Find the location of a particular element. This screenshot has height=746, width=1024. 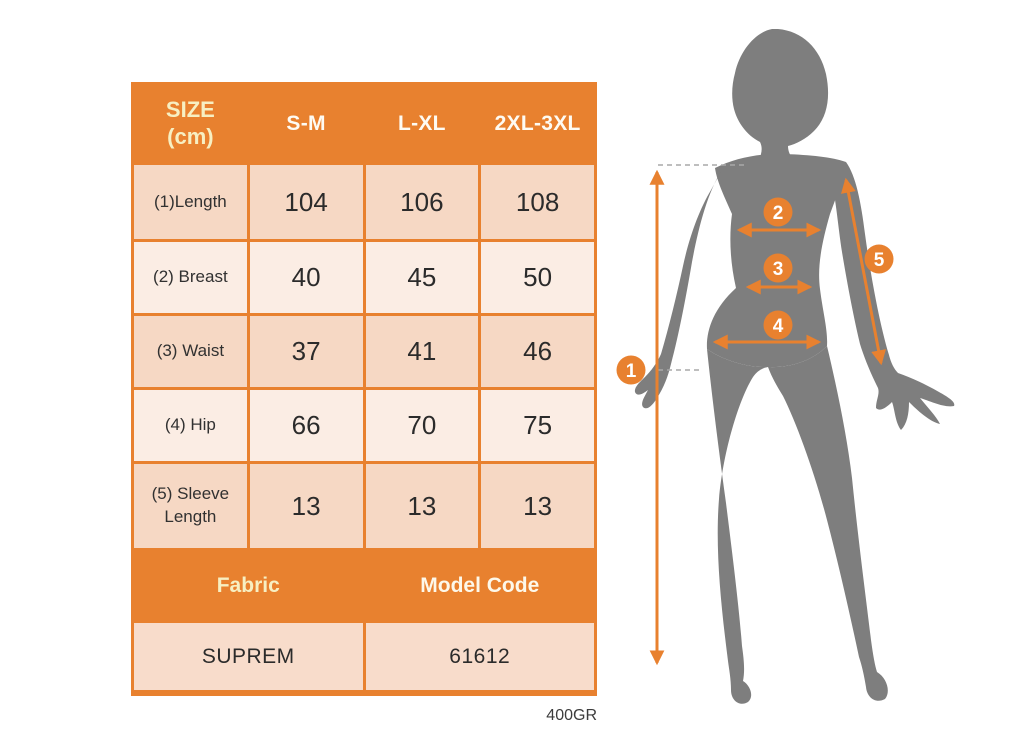

length-2xl3xl-value: 108 is located at coordinates (537, 201).